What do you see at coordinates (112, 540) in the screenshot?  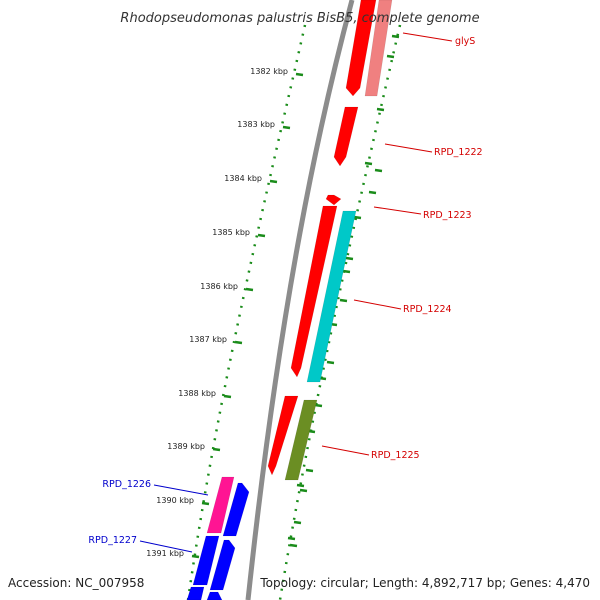 I see `gene-label: RPD_1227` at bounding box center [112, 540].